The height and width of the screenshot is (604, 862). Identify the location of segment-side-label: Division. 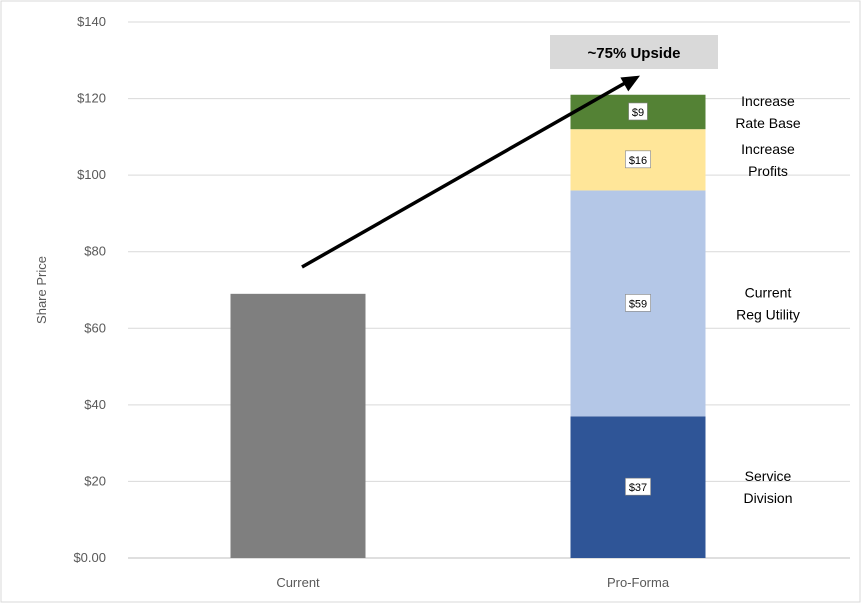
(767, 498).